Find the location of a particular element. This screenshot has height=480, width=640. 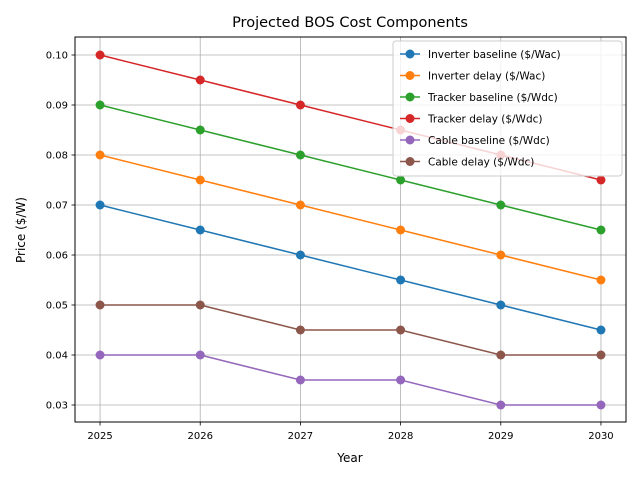

x-axis-label: Year is located at coordinates (349, 458).